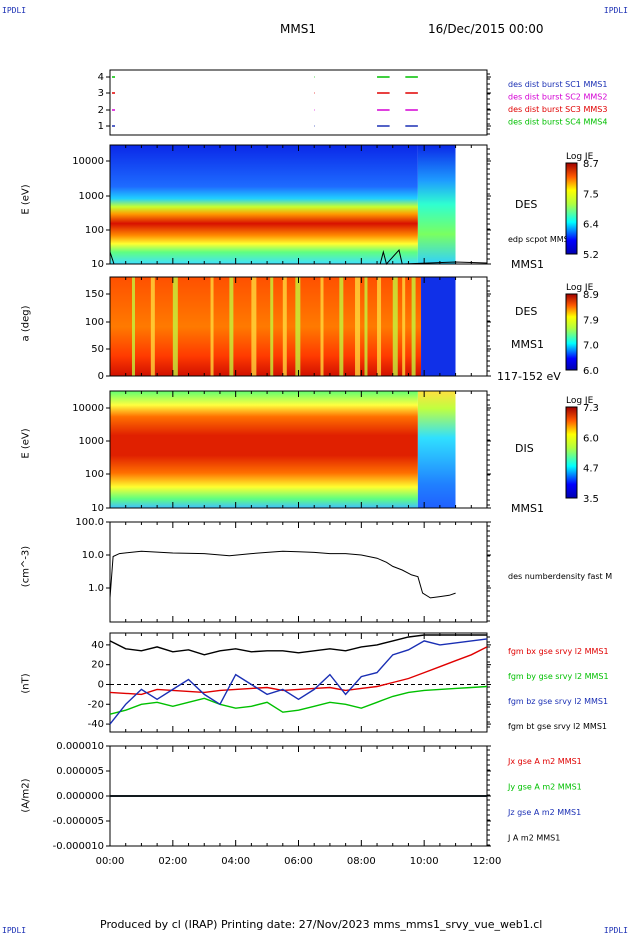 The height and width of the screenshot is (935, 630). Describe the element at coordinates (591, 164) in the screenshot. I see `des-energy-colorbar-tick: 8.7` at that location.